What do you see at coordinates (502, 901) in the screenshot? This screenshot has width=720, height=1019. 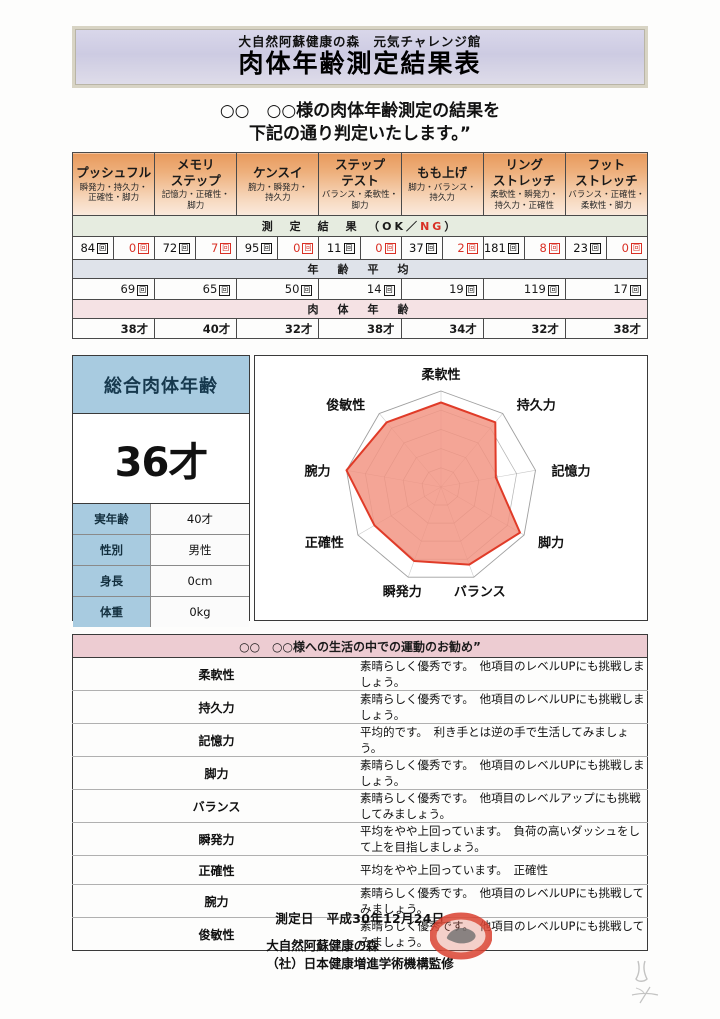 I see `advice-text-8: 素晴らしく優秀です。 他項目のレベルUPにも挑戦してみましょう。` at bounding box center [502, 901].